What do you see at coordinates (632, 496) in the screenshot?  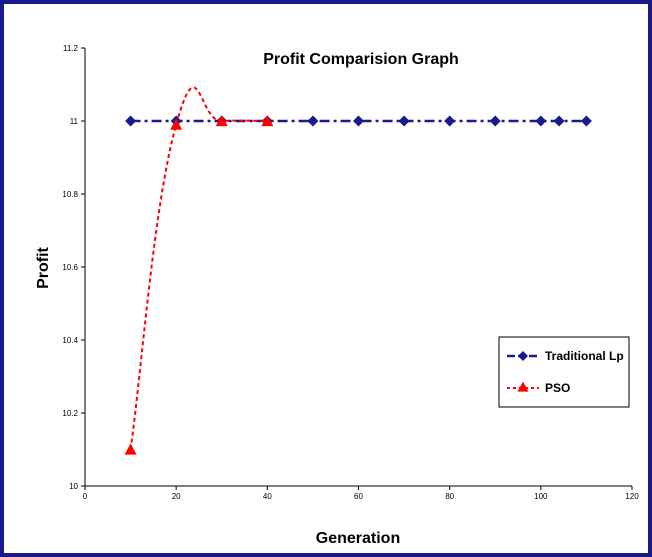 I see `x-tick-label: 120` at bounding box center [632, 496].